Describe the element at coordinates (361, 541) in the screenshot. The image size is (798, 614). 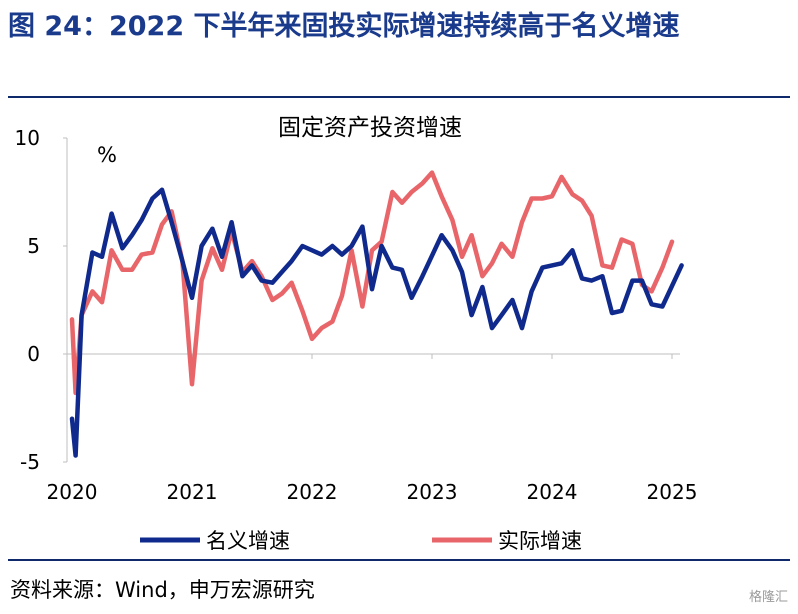
I see `legend: 名义增速 实际增速` at that location.